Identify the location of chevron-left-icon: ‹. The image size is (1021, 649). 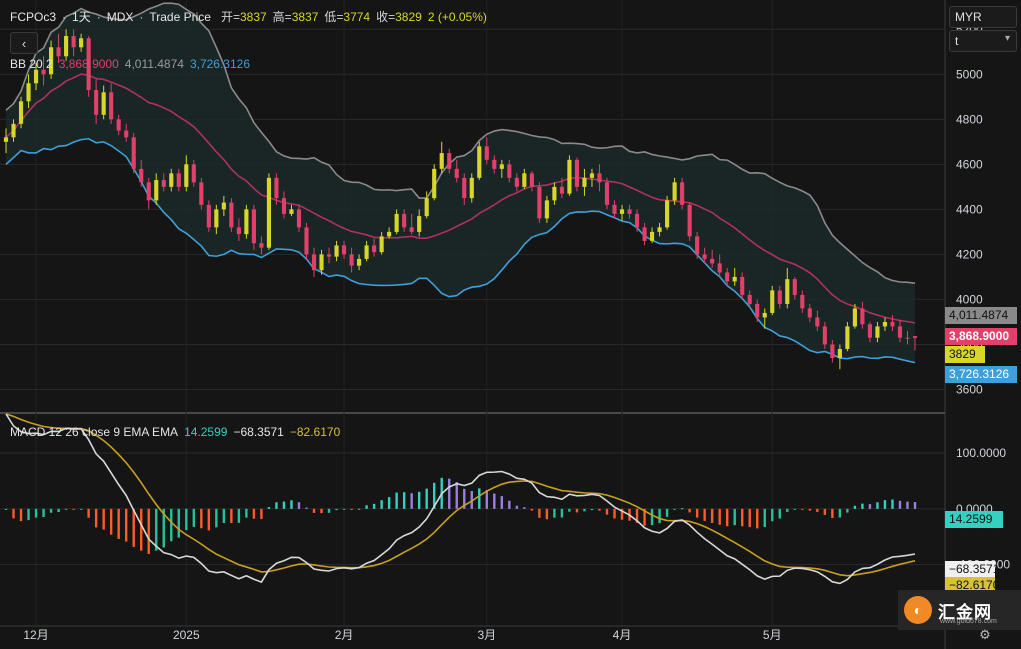
(24, 43).